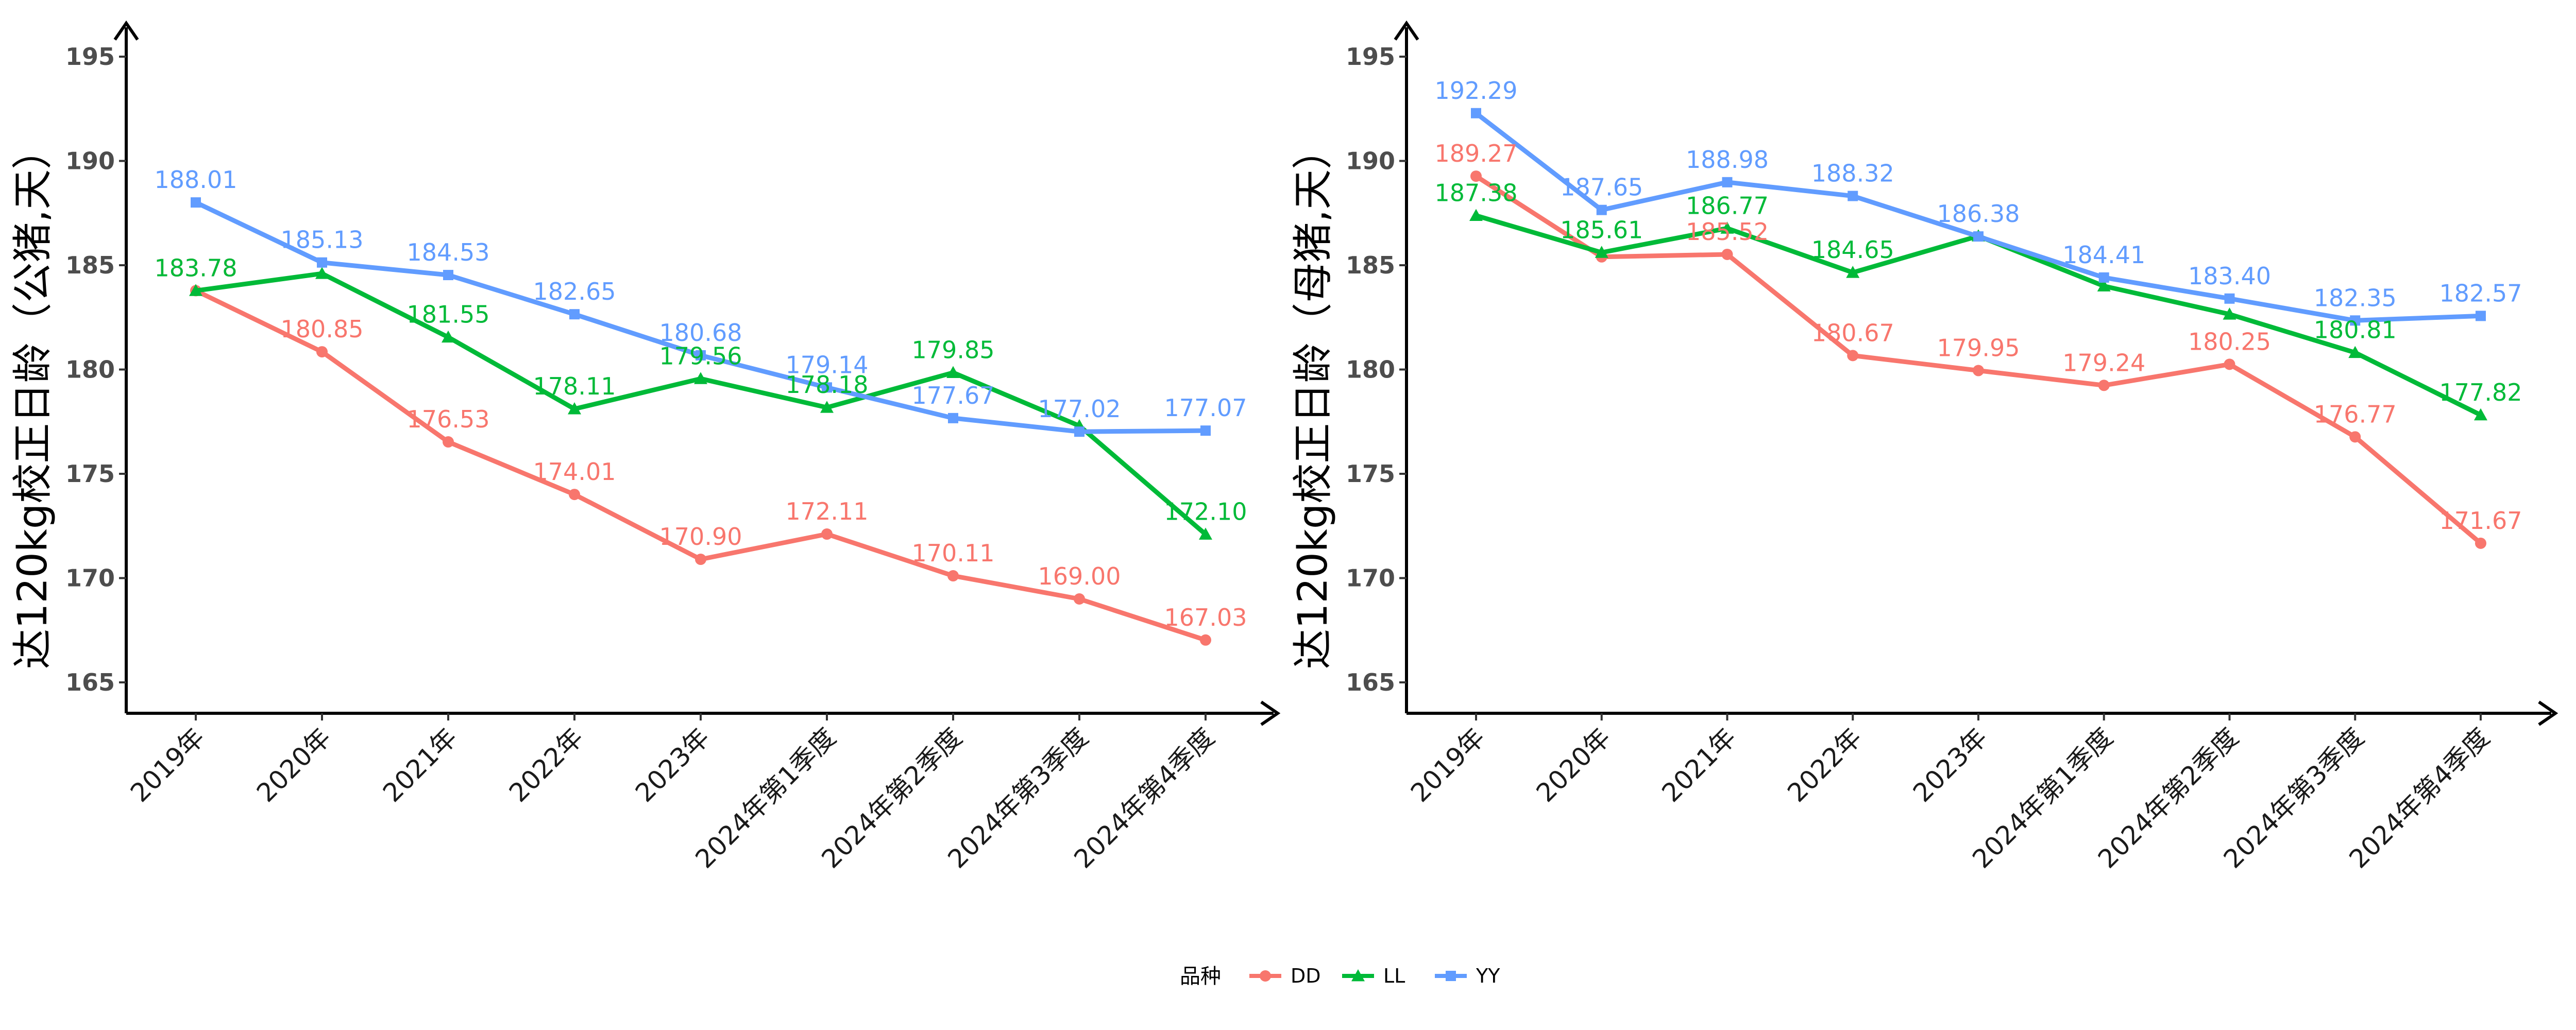 Image resolution: width=2576 pixels, height=1030 pixels. Describe the element at coordinates (448, 252) in the screenshot. I see `data-label: 184.53` at that location.